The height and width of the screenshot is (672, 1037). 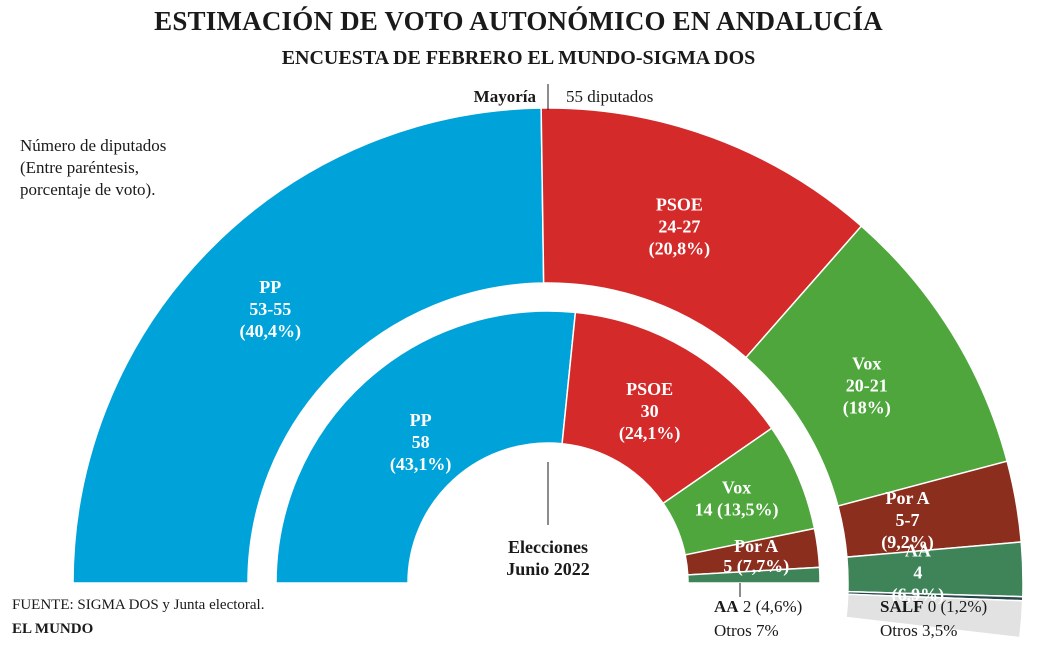 I want to click on inner-label-psoe-0: PSOE, so click(x=649, y=389).